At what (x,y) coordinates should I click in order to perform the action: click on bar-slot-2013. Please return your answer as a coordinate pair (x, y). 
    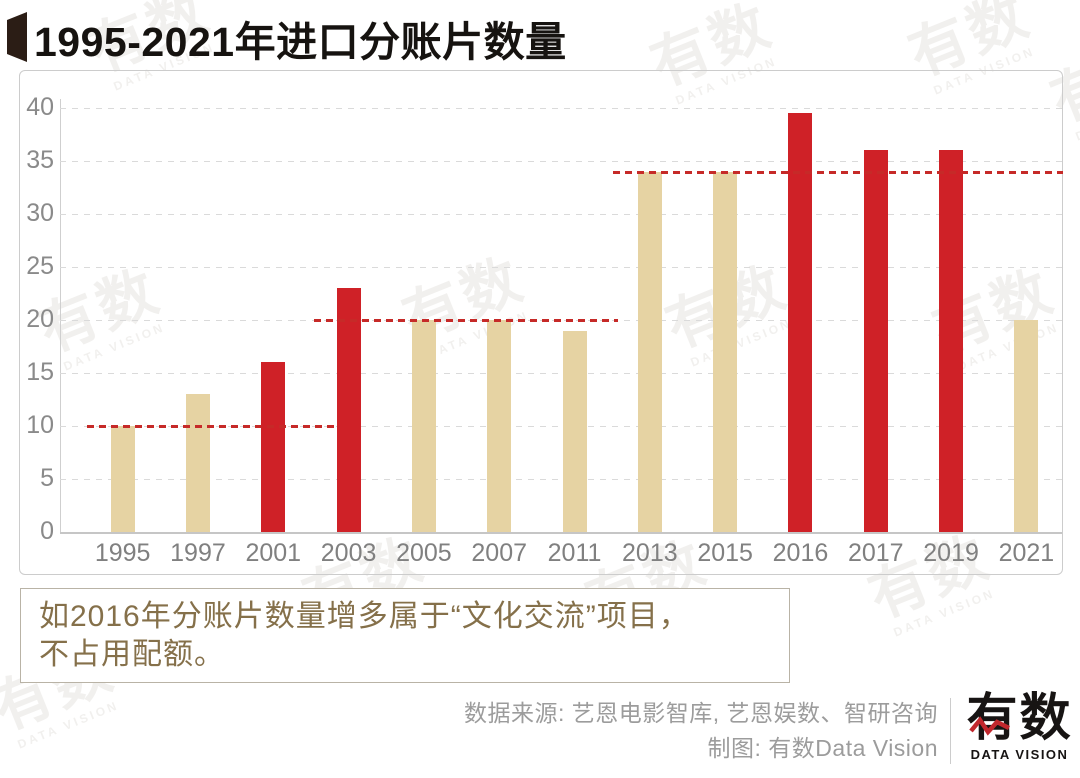
    Looking at the image, I should click on (649, 320).